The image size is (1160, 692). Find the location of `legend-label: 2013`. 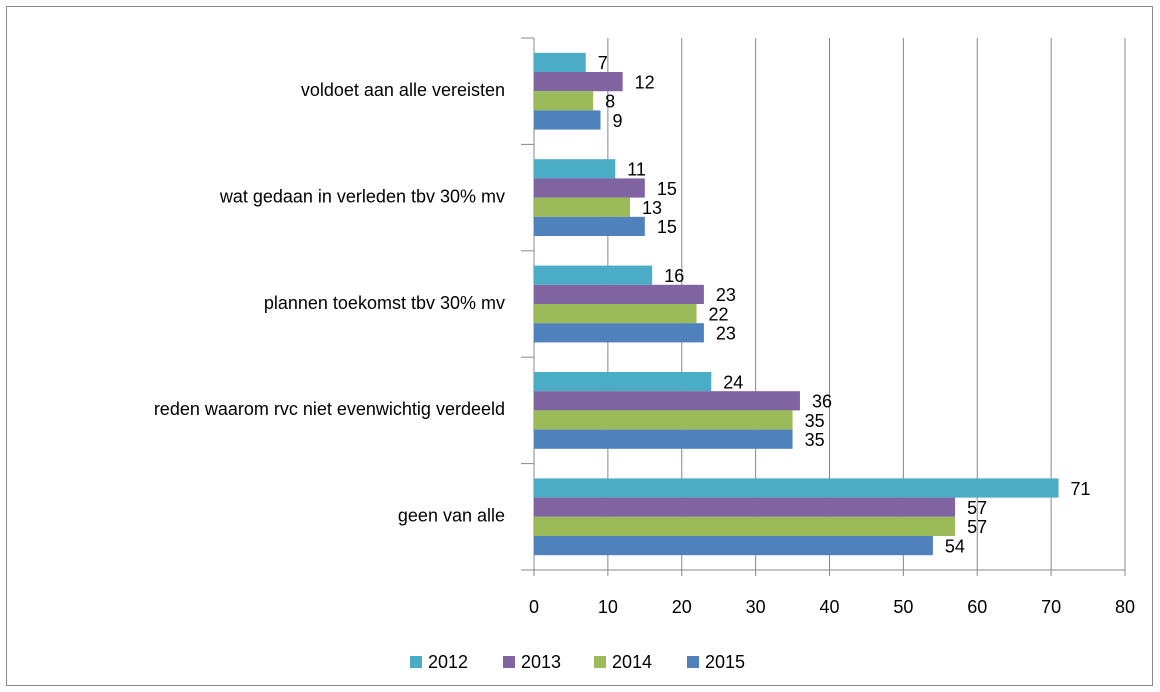

legend-label: 2013 is located at coordinates (541, 662).